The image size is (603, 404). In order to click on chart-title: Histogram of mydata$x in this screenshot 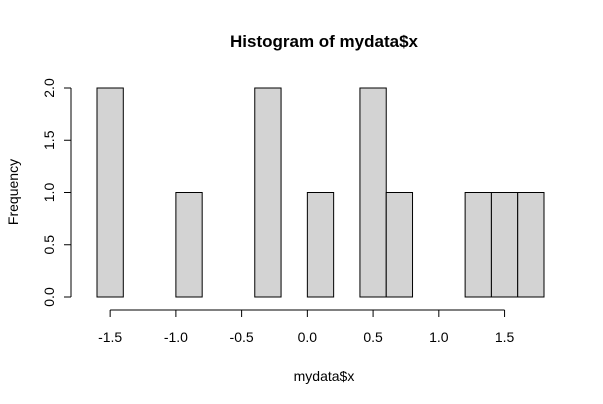, I will do `click(324, 41)`.